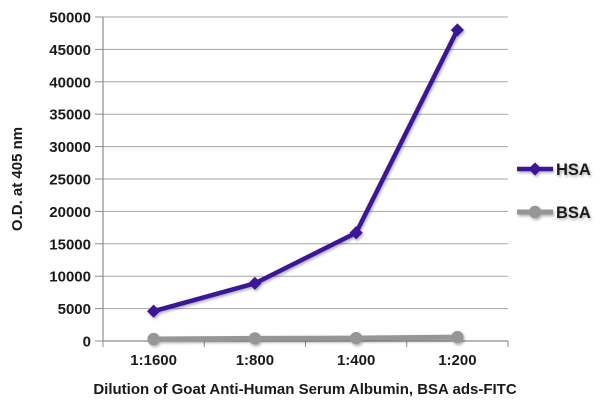 Image resolution: width=600 pixels, height=417 pixels. What do you see at coordinates (87, 342) in the screenshot?
I see `y-tick-label: 0` at bounding box center [87, 342].